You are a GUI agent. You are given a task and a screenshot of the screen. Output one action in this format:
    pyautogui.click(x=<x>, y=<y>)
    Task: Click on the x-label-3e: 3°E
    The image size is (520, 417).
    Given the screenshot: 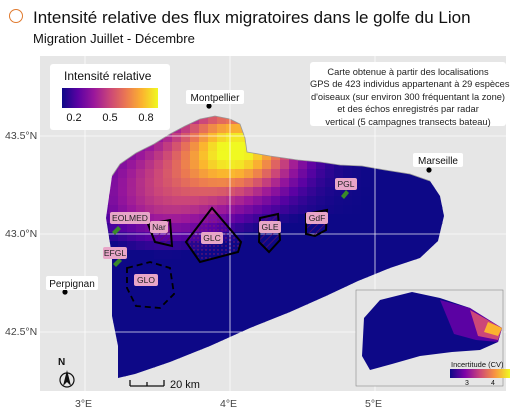 What is the action you would take?
    pyautogui.click(x=84, y=404)
    